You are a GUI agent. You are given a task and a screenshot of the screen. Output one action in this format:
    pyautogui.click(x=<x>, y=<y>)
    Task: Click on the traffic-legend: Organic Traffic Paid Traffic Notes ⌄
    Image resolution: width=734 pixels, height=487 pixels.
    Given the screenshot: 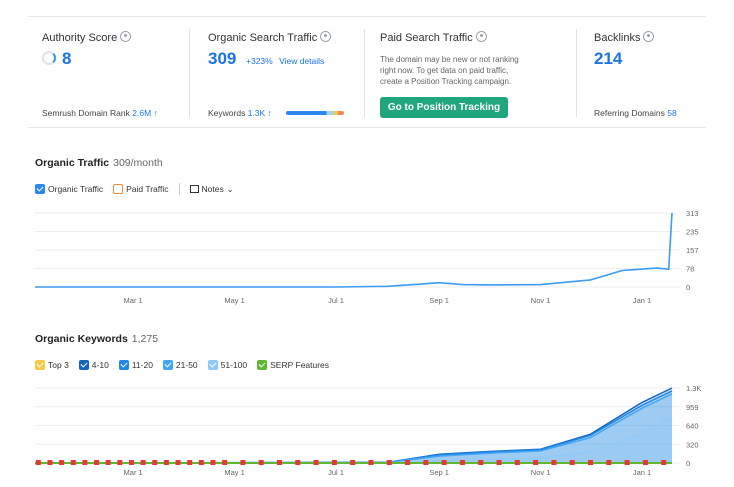 What is the action you would take?
    pyautogui.click(x=139, y=189)
    